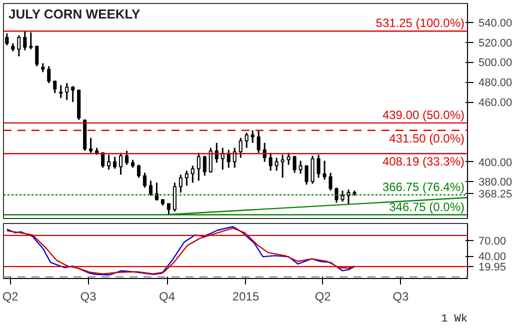 This screenshot has height=331, width=515. I want to click on ref-line-label: 531.25 (100.0%), so click(420, 23).